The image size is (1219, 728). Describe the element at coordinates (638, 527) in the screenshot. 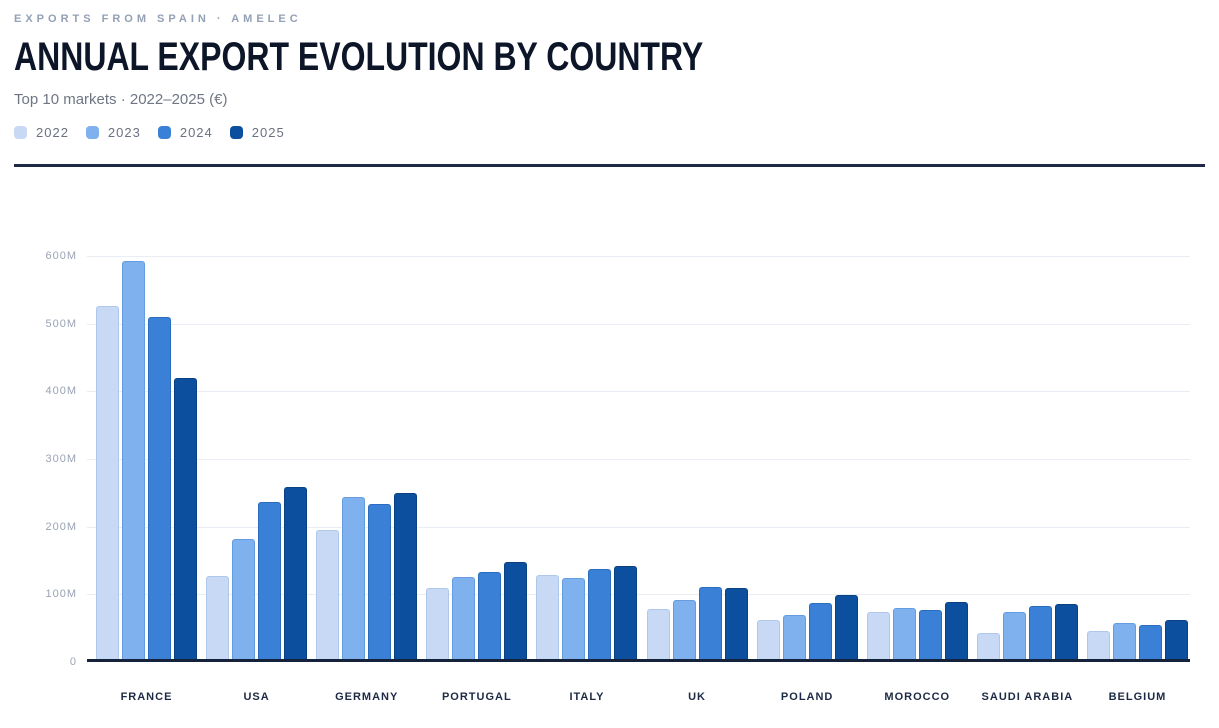

I see `gridline-200M` at that location.